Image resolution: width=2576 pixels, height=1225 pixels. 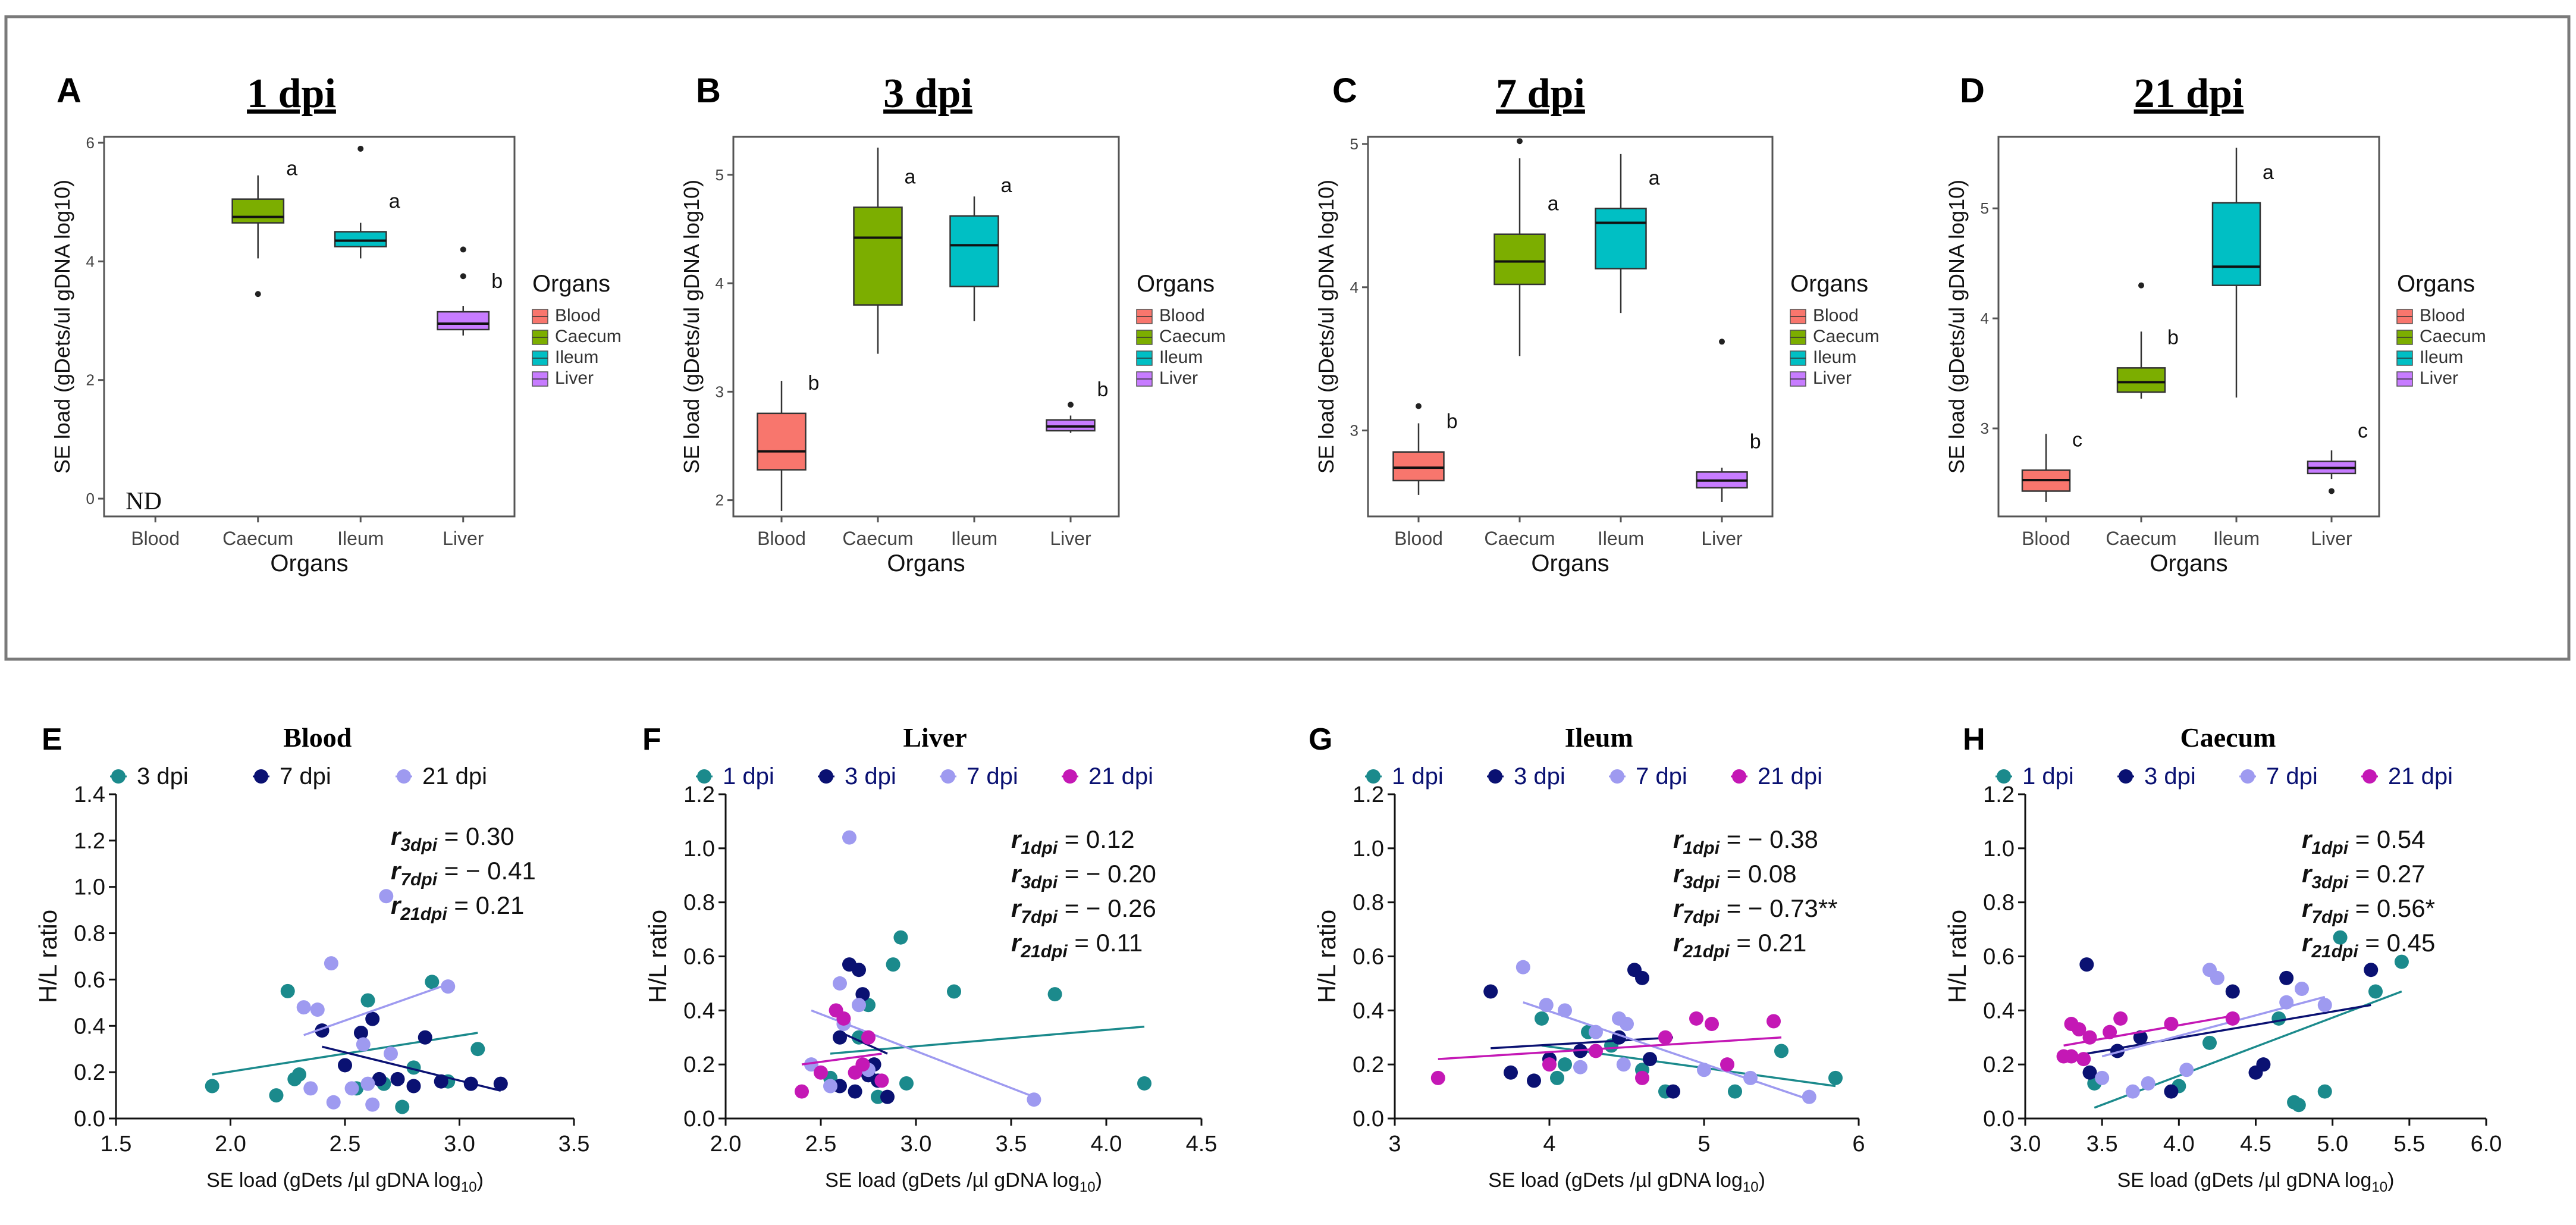 I want to click on panel-title: Ileum, so click(x=1599, y=737).